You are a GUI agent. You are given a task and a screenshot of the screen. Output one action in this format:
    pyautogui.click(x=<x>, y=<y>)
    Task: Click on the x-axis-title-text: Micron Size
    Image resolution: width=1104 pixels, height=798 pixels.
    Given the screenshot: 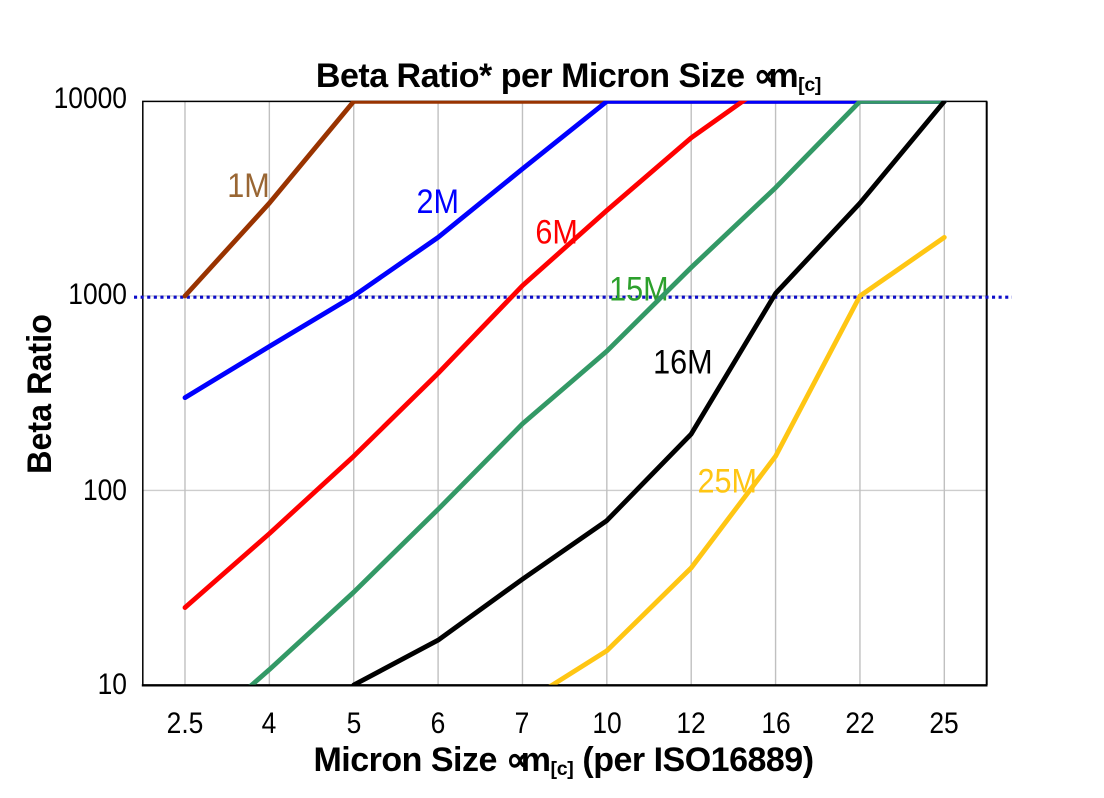 What is the action you would take?
    pyautogui.click(x=409, y=759)
    